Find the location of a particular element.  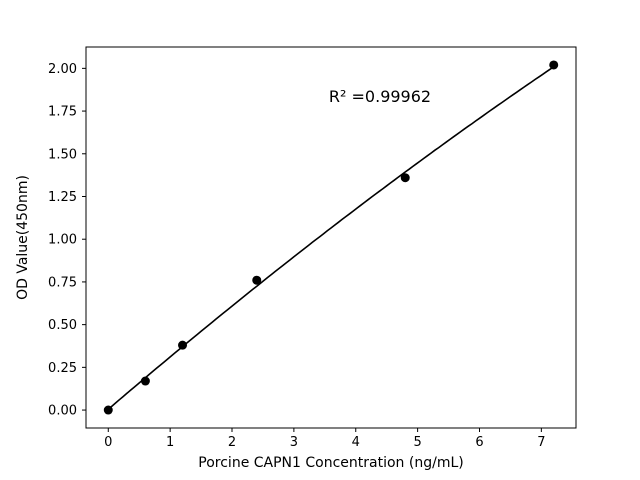

y-tick-label: 1.25 is located at coordinates (62, 197).